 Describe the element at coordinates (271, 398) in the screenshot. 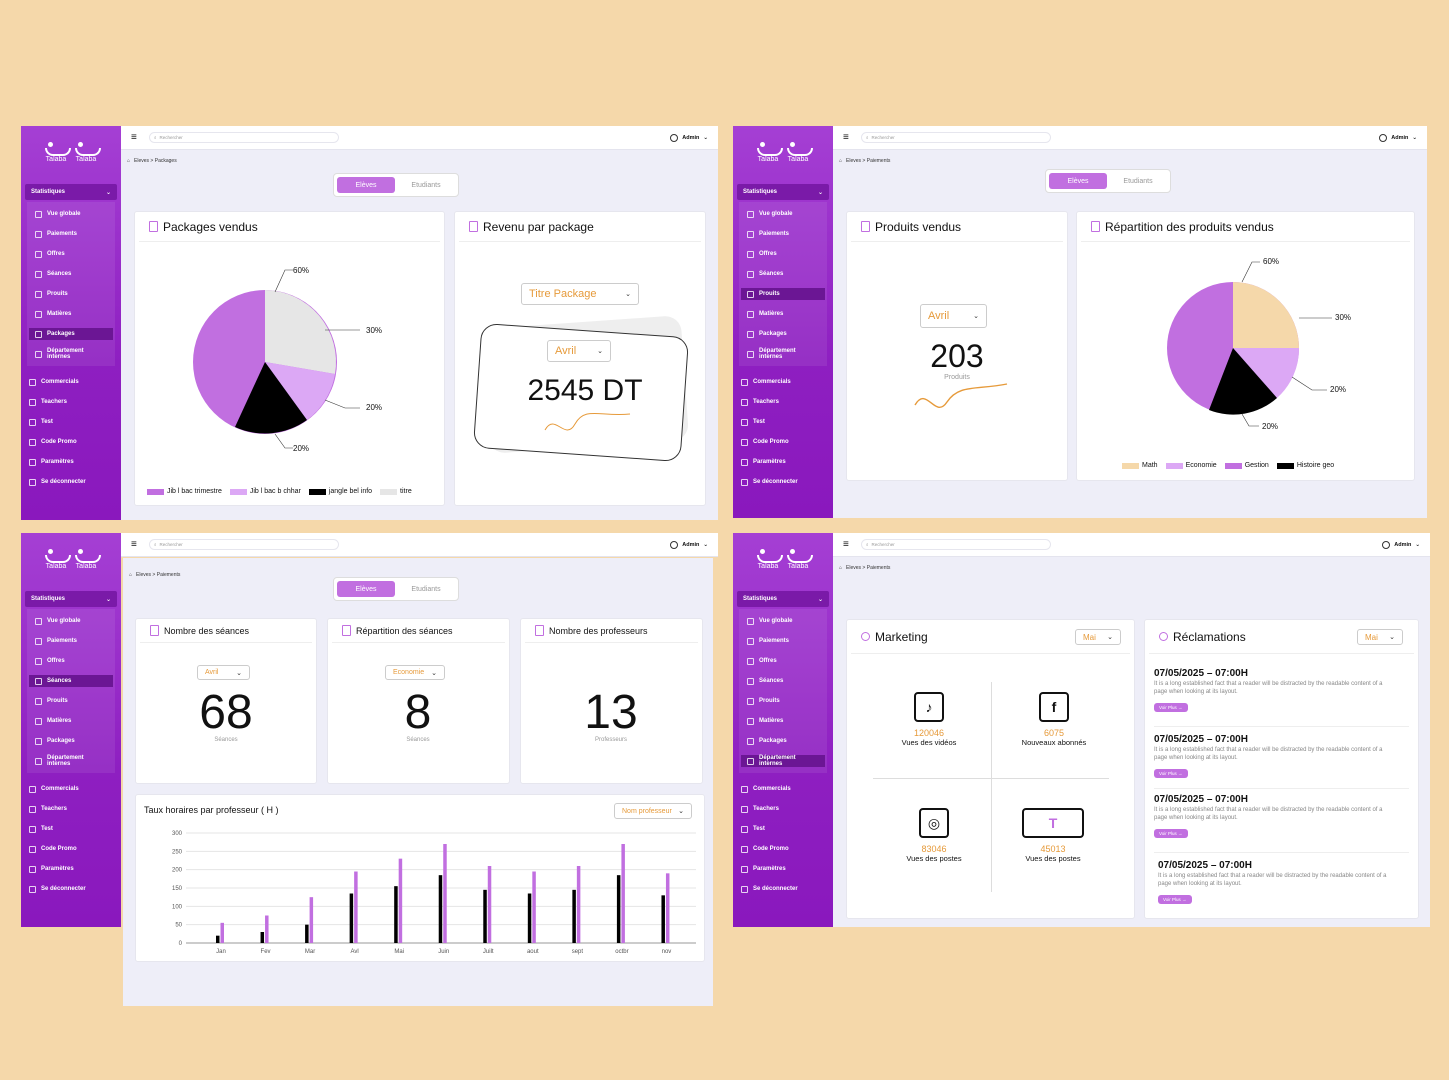

I see `pie-slice-black` at that location.